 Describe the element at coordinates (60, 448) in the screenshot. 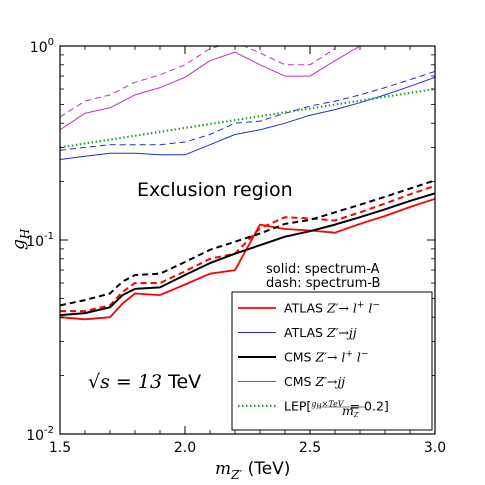

I see `x-tick-label: 1.5` at that location.